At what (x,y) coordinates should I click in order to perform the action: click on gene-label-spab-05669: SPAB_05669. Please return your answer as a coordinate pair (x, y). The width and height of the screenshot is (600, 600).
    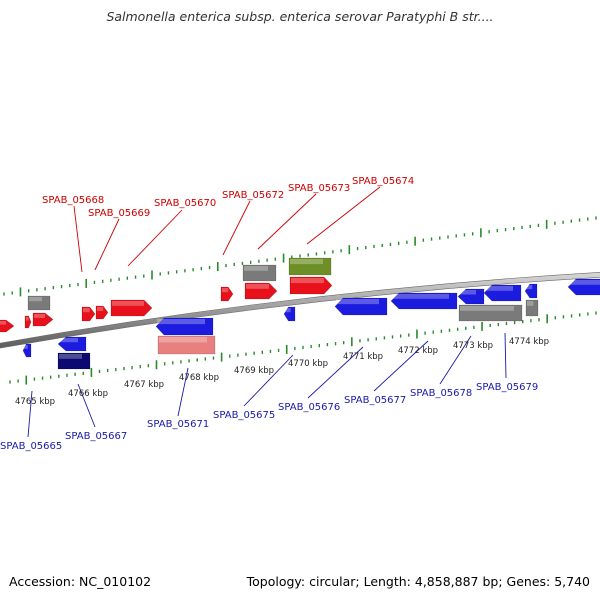
    Looking at the image, I should click on (119, 213).